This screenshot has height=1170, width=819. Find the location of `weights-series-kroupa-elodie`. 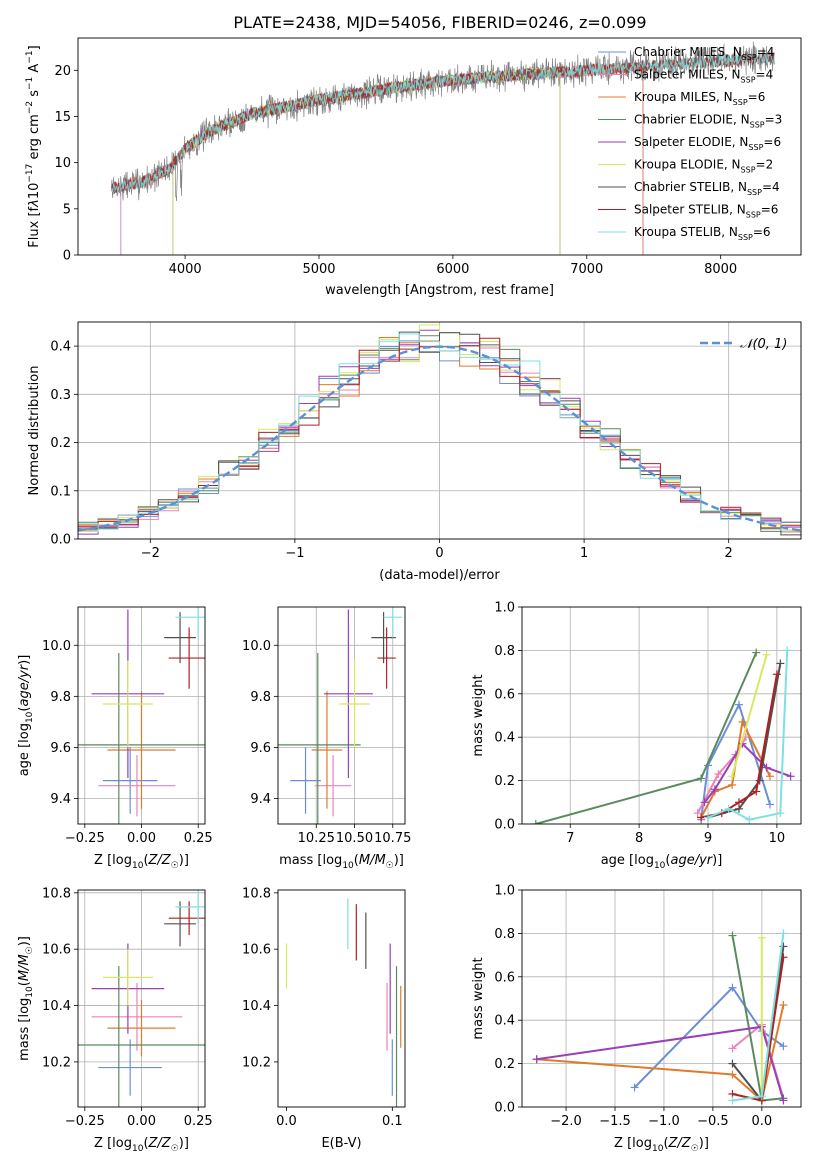

weights-series-kroupa-elodie is located at coordinates (749, 715).